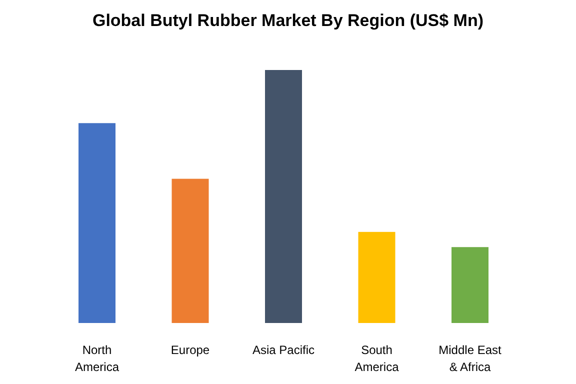 The height and width of the screenshot is (384, 576). What do you see at coordinates (283, 350) in the screenshot?
I see `x-tick-label: Asia Pacific` at bounding box center [283, 350].